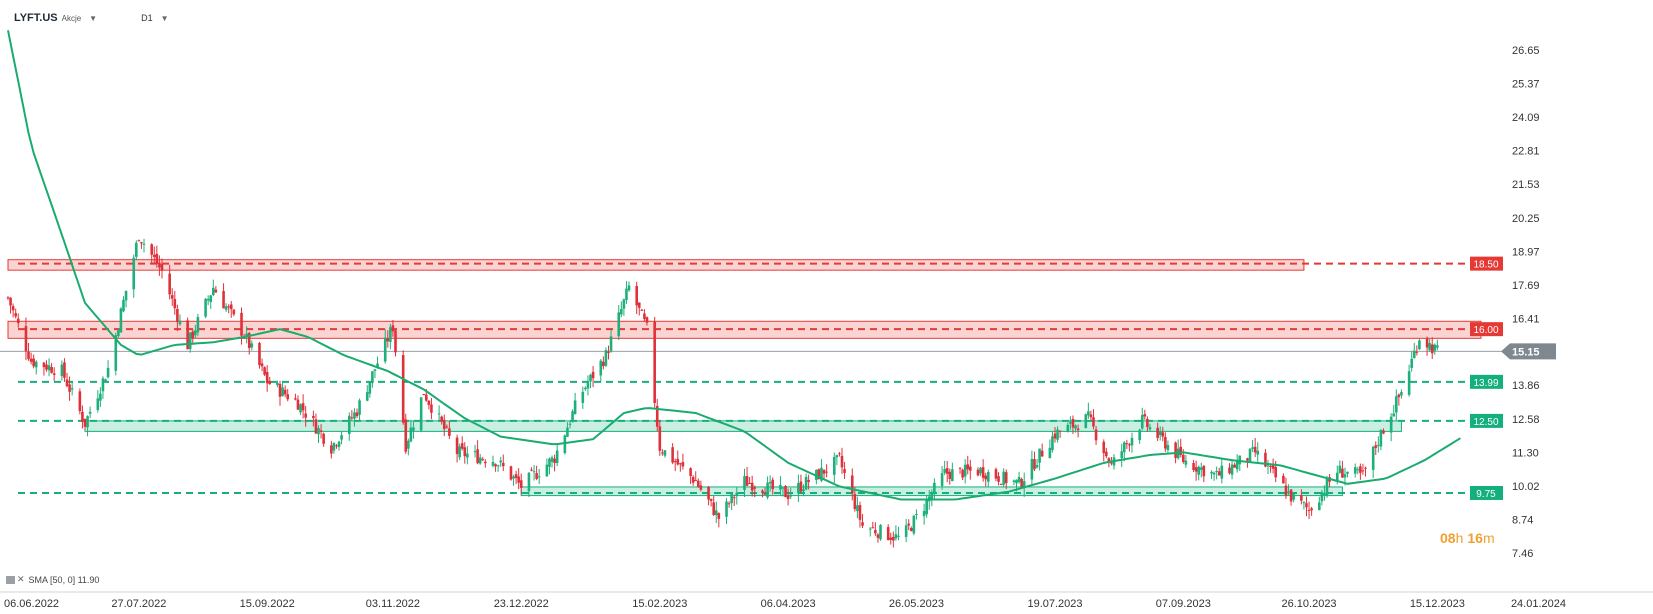 The width and height of the screenshot is (1653, 614). Describe the element at coordinates (10, 579) in the screenshot. I see `indicator-settings-icon` at that location.